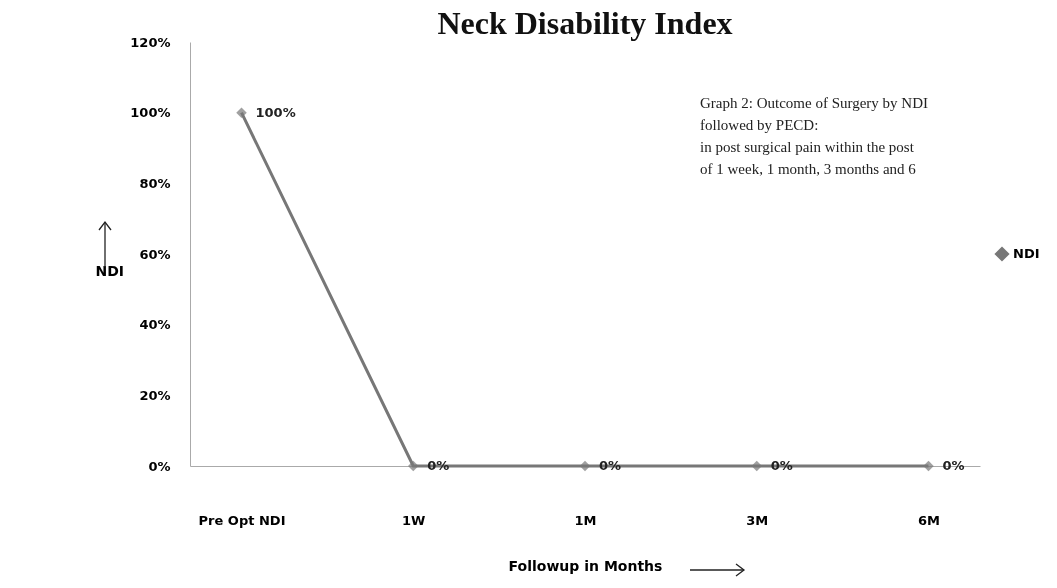 The image size is (1057, 588). What do you see at coordinates (807, 147) in the screenshot?
I see `annotation: in post surgical pain within the post` at bounding box center [807, 147].